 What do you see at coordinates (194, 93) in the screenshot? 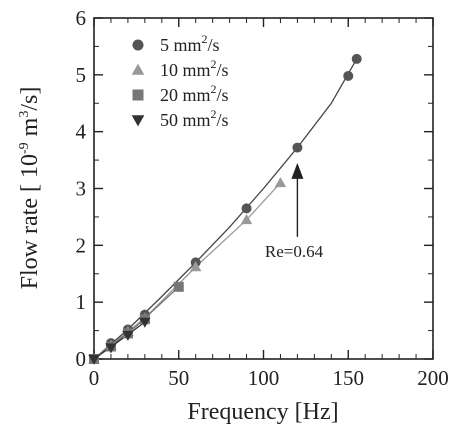
I see `legend-label-3: 20 mm2/s` at bounding box center [194, 93].